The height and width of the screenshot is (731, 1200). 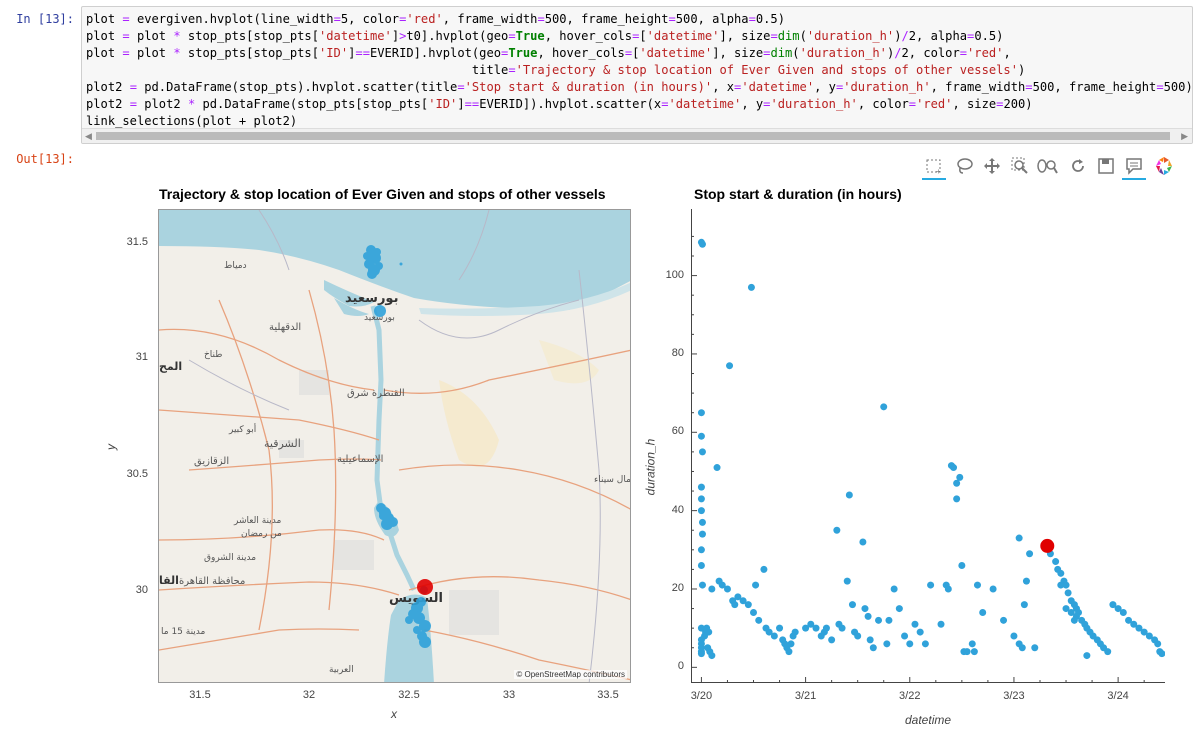 I want to click on label-15-may: مدينة 15 ما, so click(x=183, y=632).